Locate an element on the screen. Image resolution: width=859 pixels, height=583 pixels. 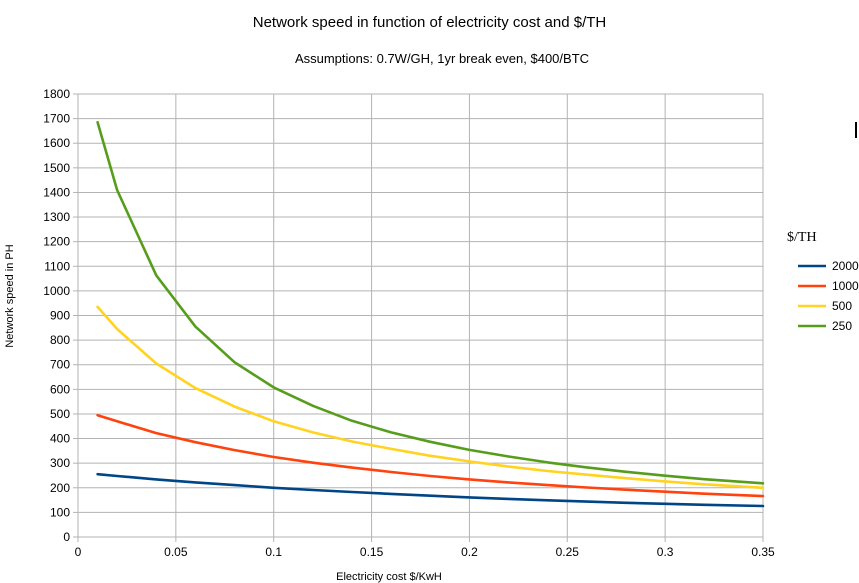
y-tick-label: 300 is located at coordinates (60, 463).